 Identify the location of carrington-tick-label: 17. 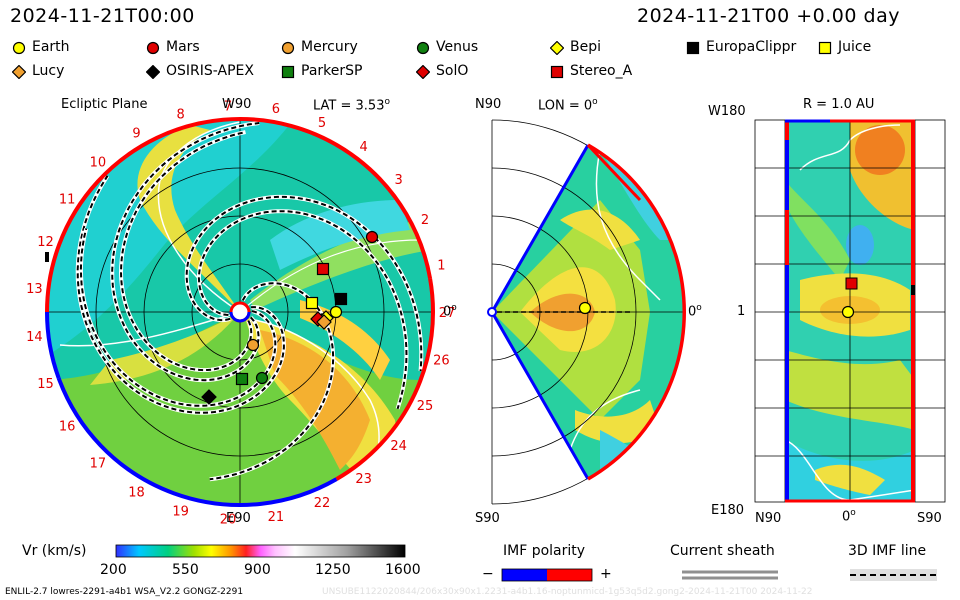
(98, 464).